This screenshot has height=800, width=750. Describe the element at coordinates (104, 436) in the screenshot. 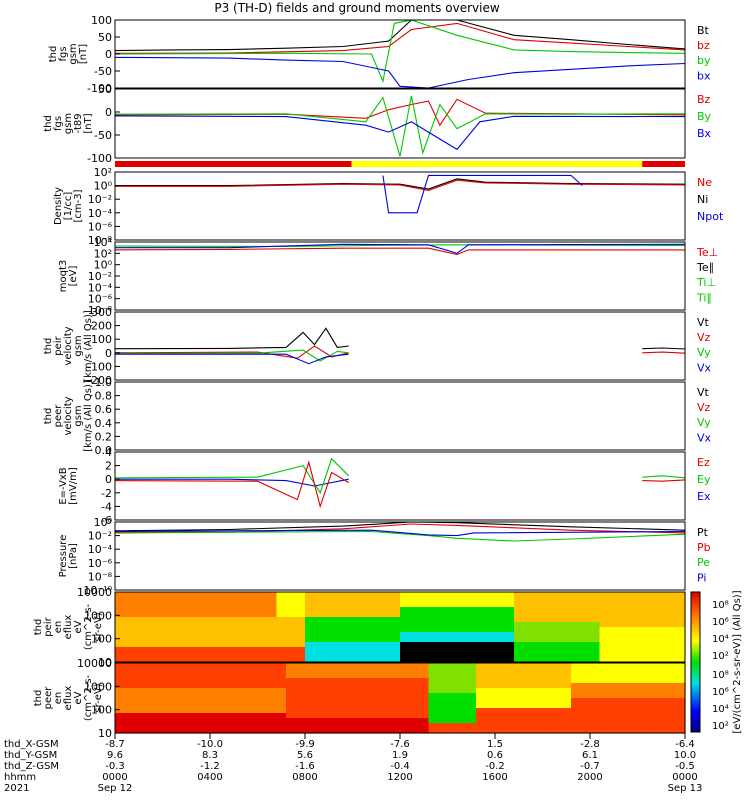

I see `y-tick-label: 0.2` at that location.